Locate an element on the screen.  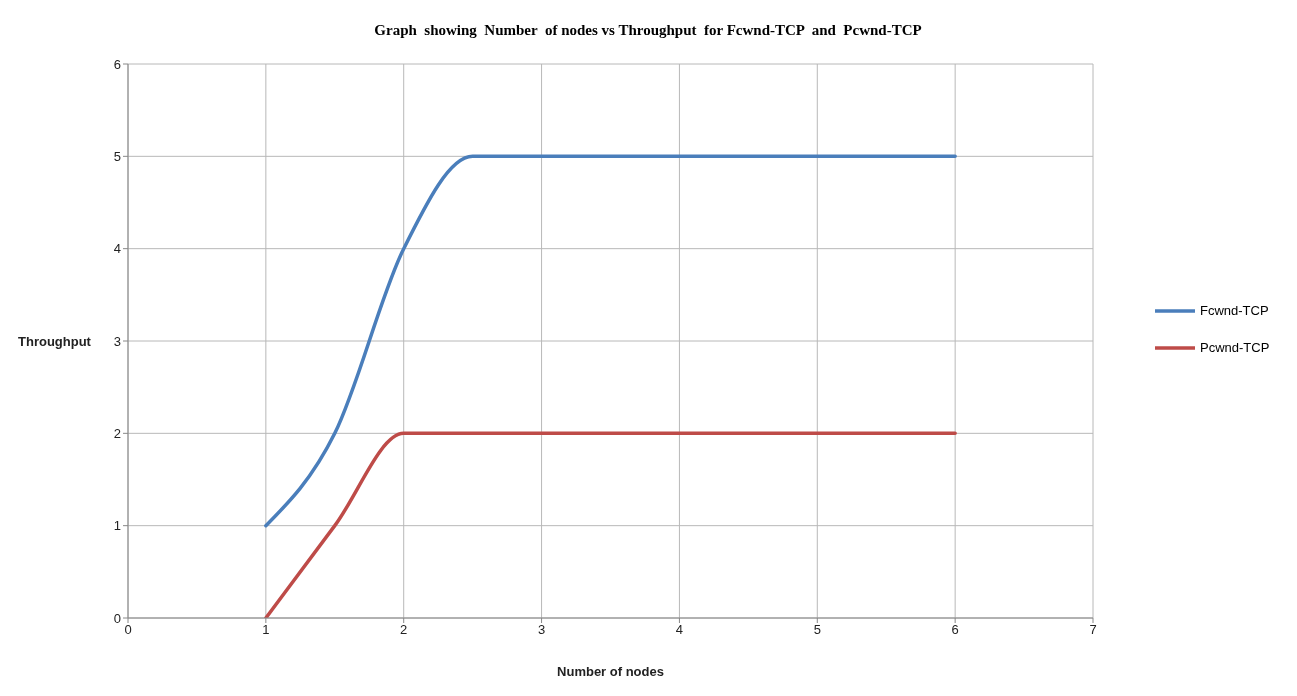
x-tick-label: 6 is located at coordinates (955, 630).